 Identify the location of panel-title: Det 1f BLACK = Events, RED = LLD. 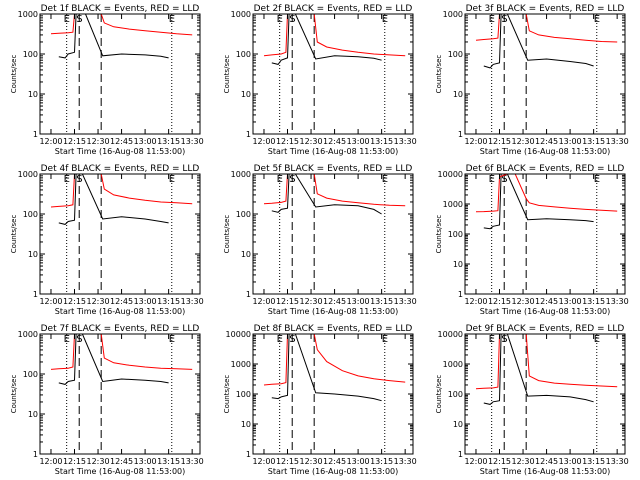
(120, 9).